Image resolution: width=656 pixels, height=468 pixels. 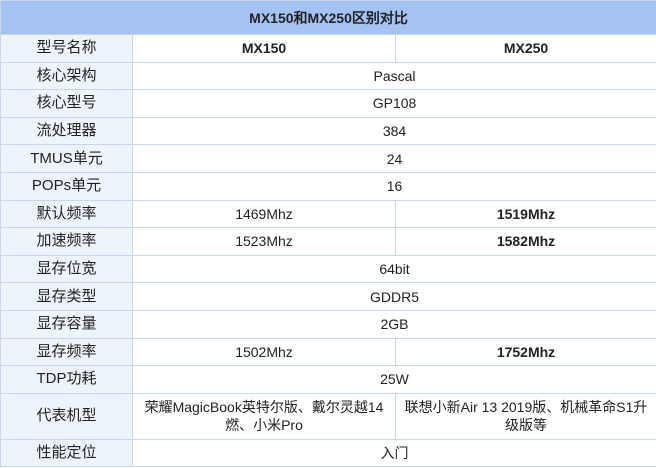 I want to click on shared-value: 16, so click(x=393, y=186).